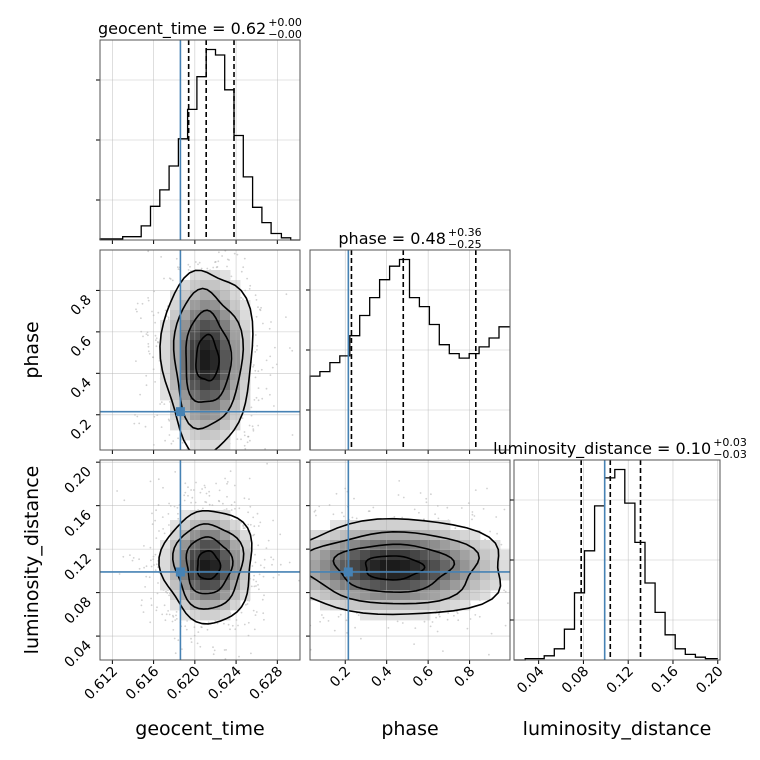  What do you see at coordinates (616, 564) in the screenshot?
I see `histogram-luminosity_distance` at bounding box center [616, 564].